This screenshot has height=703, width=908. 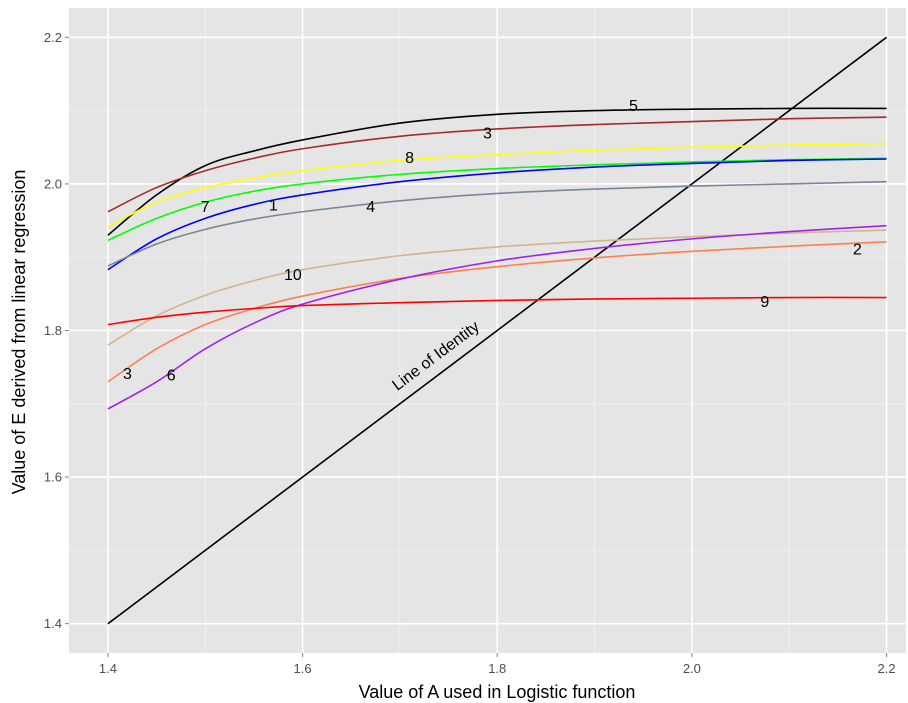 I want to click on series-label-4: 4, so click(x=370, y=207).